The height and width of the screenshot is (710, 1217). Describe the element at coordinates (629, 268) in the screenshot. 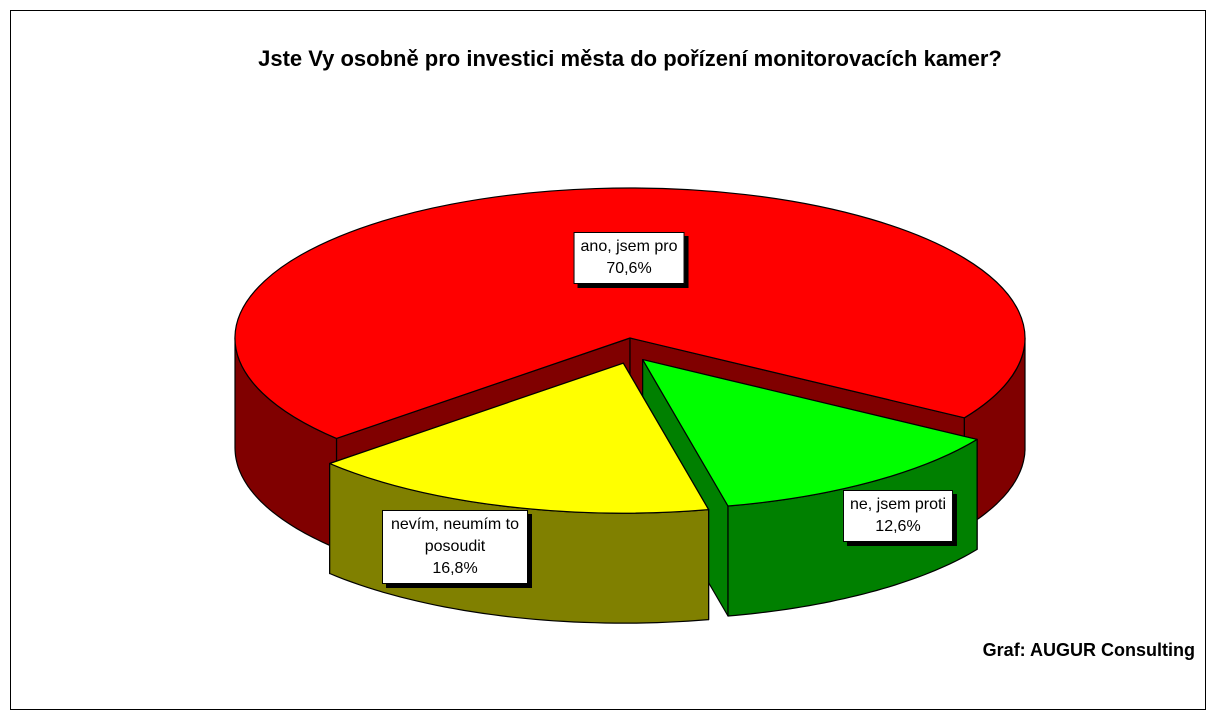

I see `value-label: 70,6%` at that location.